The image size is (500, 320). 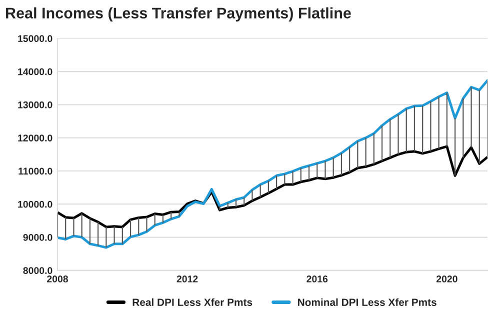 What do you see at coordinates (35, 104) in the screenshot?
I see `y-tick-label: 13000.0` at bounding box center [35, 104].